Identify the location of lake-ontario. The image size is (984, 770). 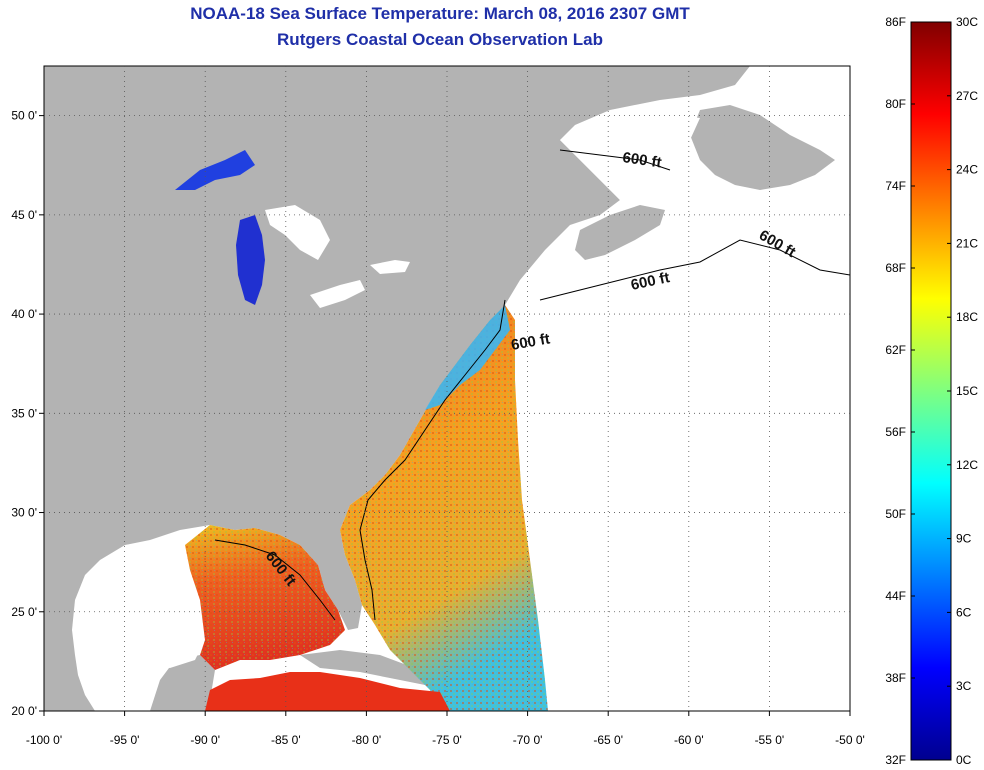
(390, 267).